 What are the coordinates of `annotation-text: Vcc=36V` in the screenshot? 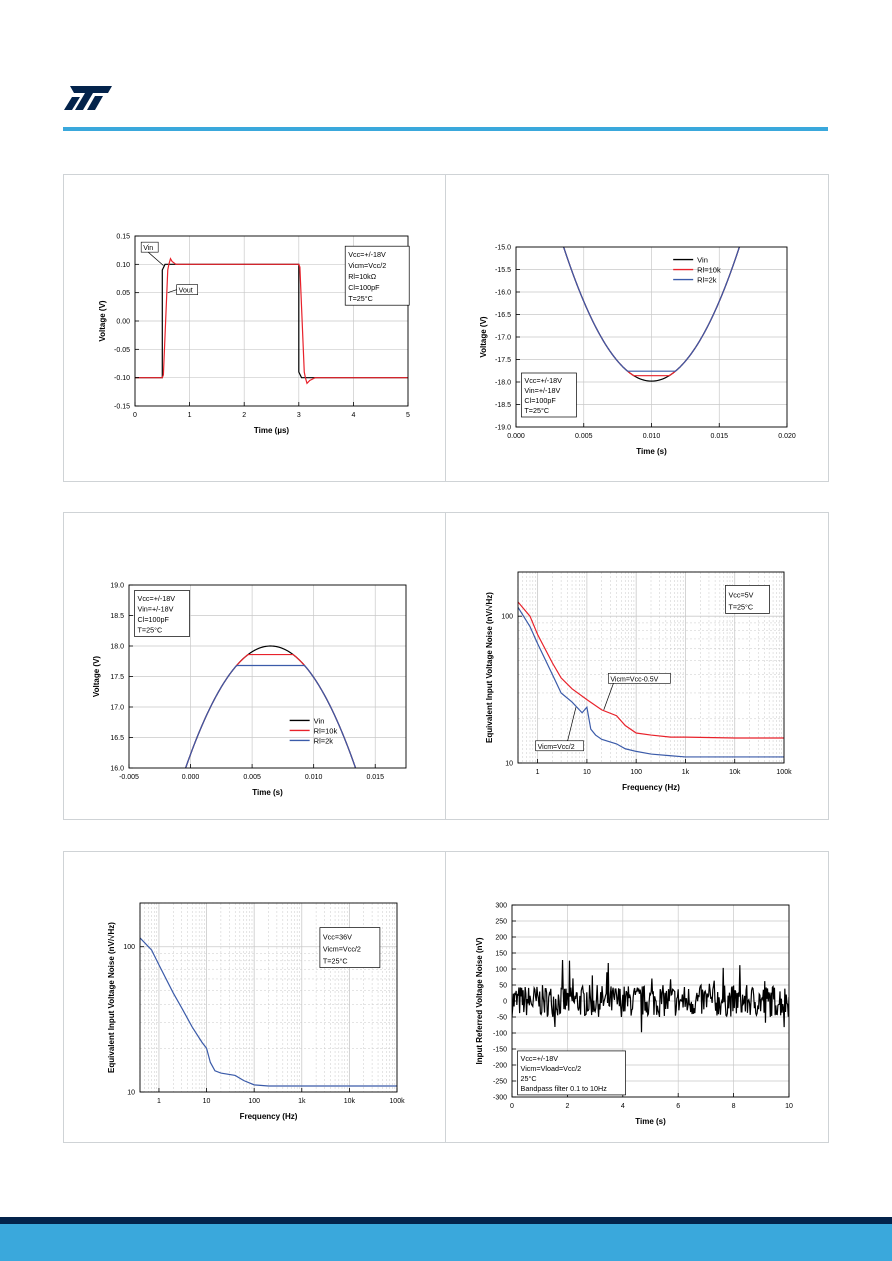 It's located at (337, 937).